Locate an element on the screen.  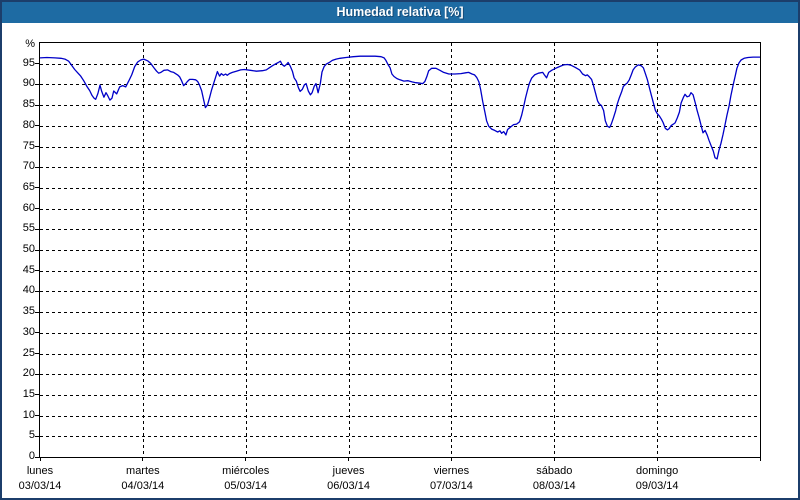
chart-title: Humedad relativa [%] is located at coordinates (400, 12).